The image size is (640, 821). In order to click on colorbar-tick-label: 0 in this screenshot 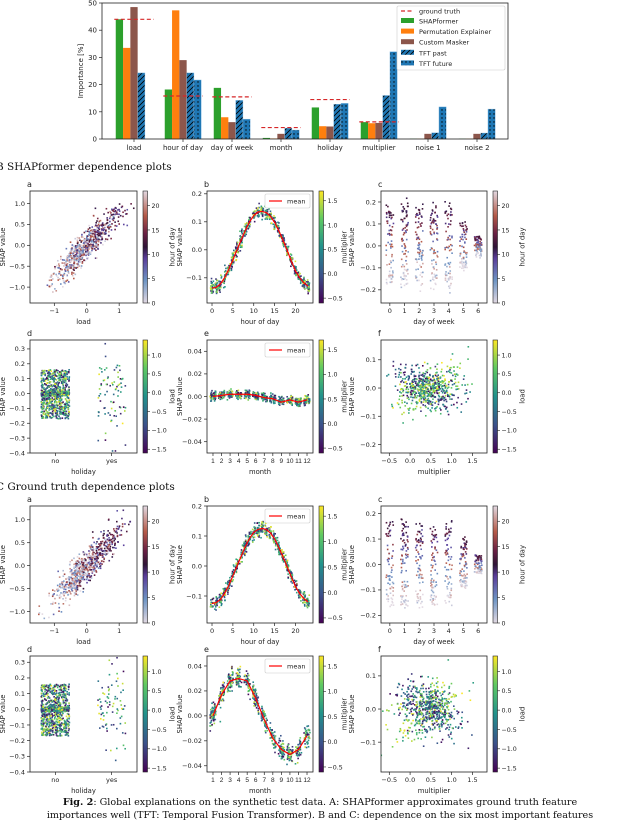, I will do `click(154, 303)`.